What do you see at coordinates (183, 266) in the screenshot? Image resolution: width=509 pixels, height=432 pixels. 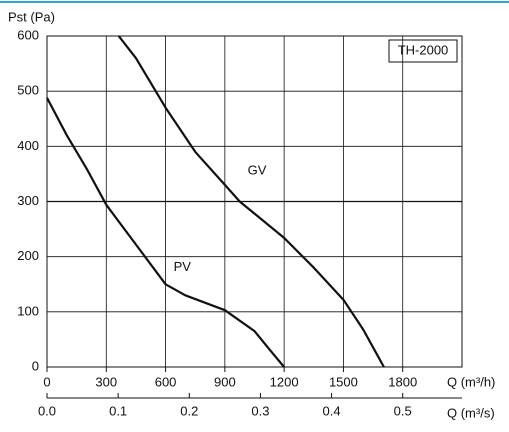 I see `series-label: PV` at bounding box center [183, 266].